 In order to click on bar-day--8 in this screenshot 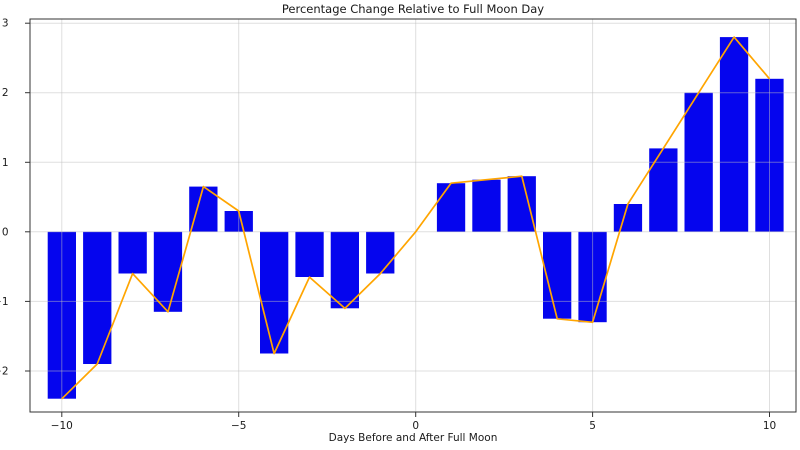, I will do `click(132, 252)`.